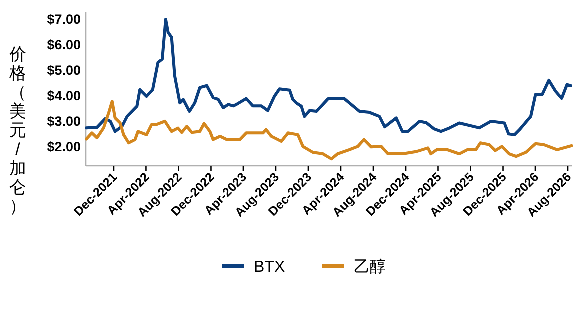 This screenshot has height=317, width=585. I want to click on y-tick-label: $2.00, so click(64, 146).